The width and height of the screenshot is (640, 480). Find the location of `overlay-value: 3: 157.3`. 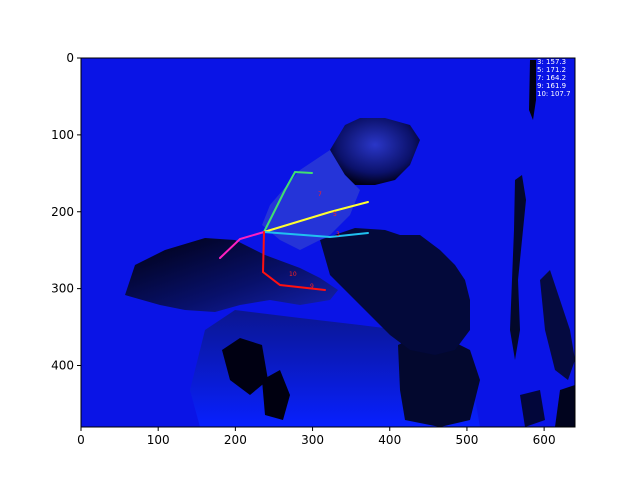

overlay-value: 3: 157.3 is located at coordinates (551, 62).